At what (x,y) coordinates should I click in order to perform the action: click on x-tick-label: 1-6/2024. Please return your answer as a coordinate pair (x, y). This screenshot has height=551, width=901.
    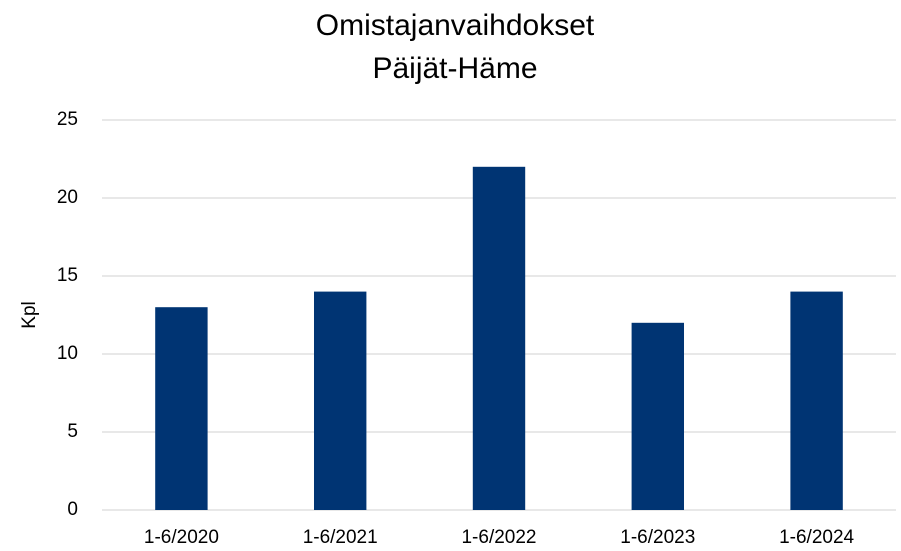
    Looking at the image, I should click on (816, 537).